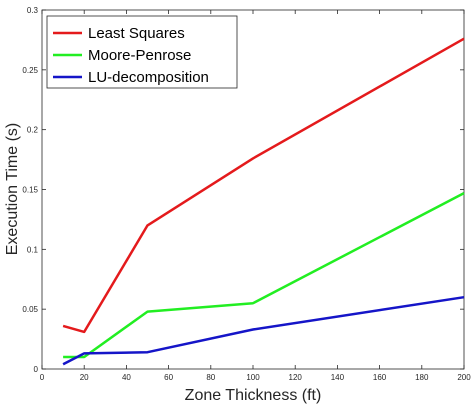 This screenshot has width=474, height=408. I want to click on x-tick-label: 40, so click(126, 377).